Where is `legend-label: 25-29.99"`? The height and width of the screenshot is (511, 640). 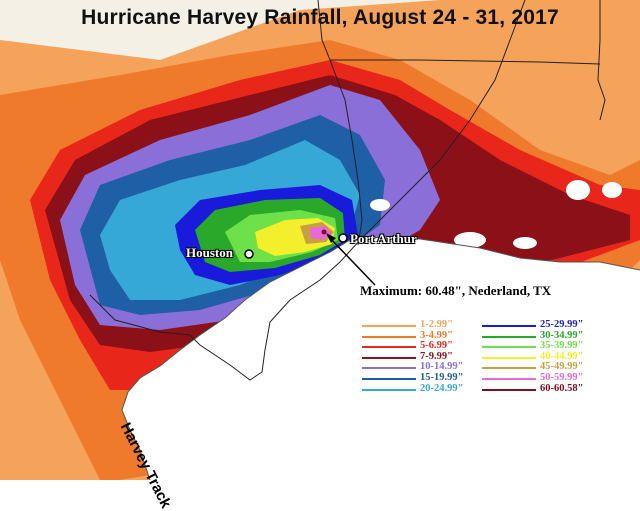
legend-label: 25-29.99" is located at coordinates (562, 324).